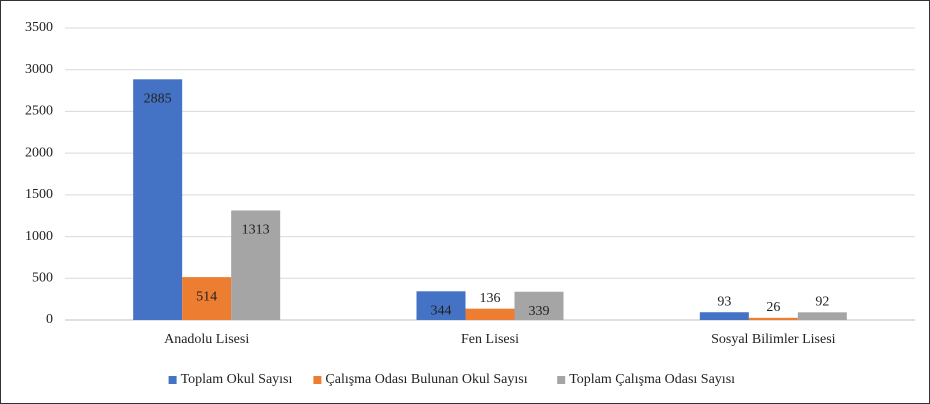  I want to click on legend-label: Çalışma Odası Bulunan Okul Sayısı, so click(426, 379).